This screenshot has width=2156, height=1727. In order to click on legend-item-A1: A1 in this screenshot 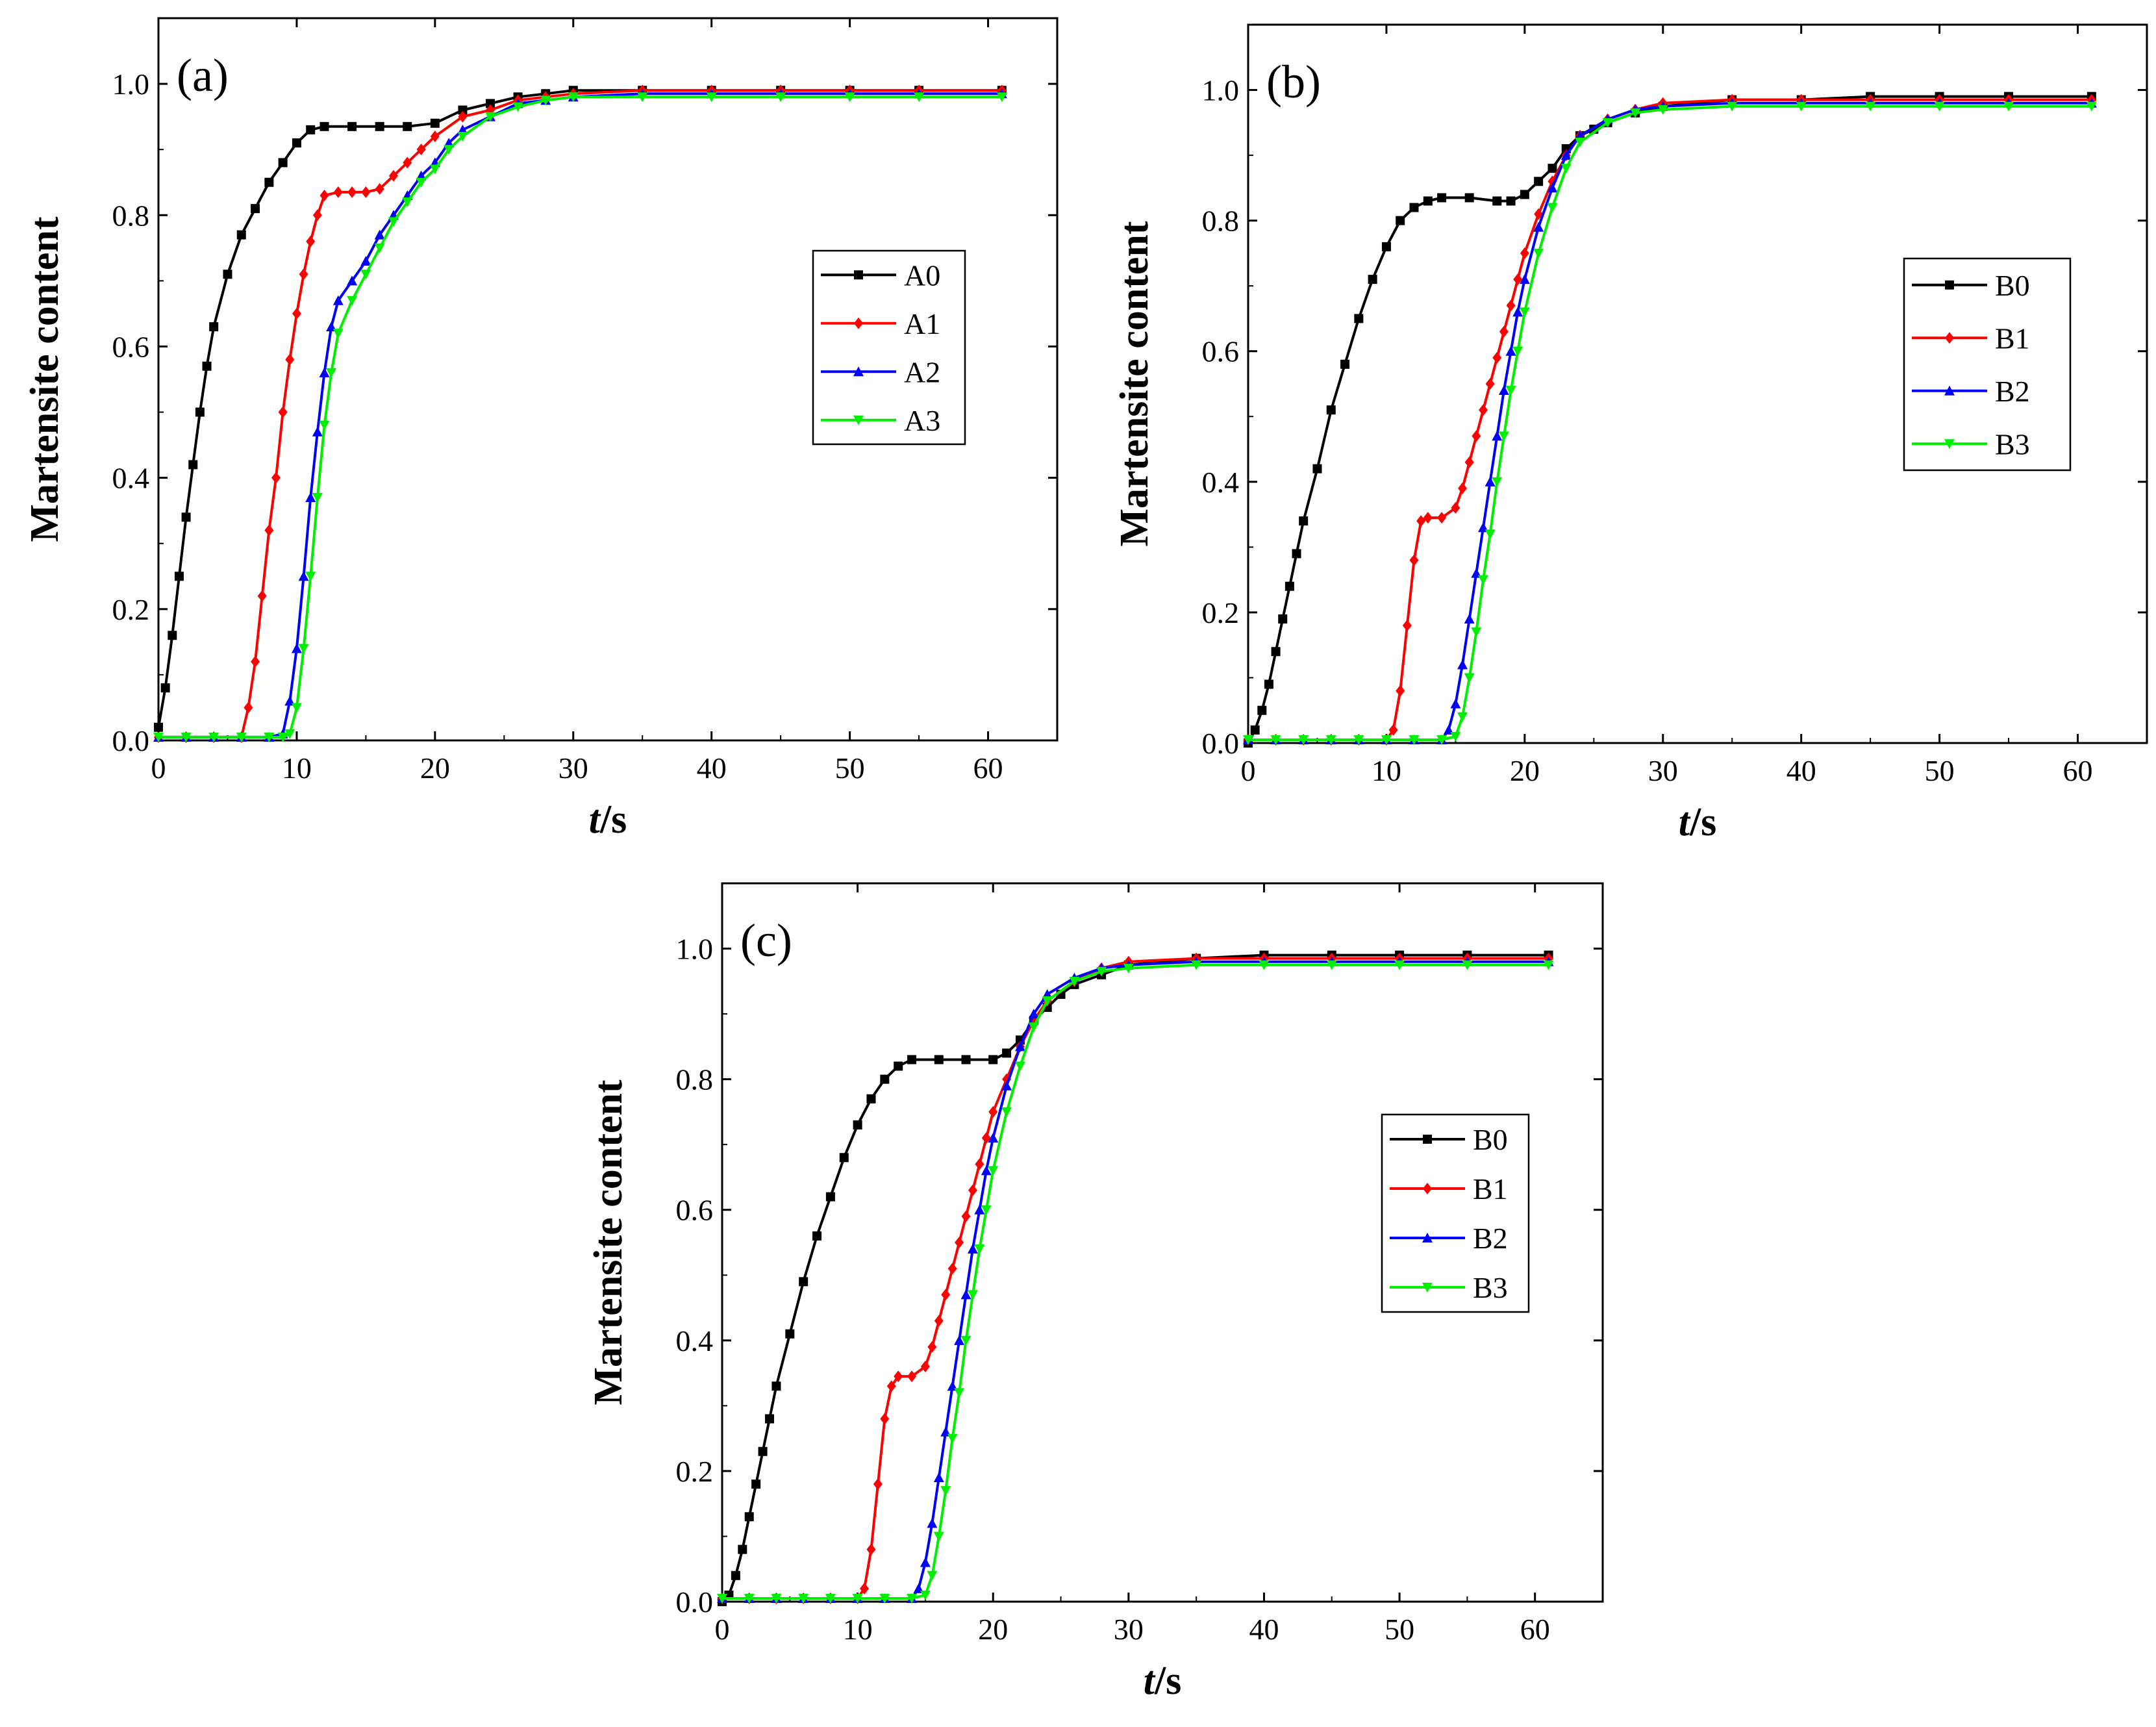, I will do `click(880, 323)`.